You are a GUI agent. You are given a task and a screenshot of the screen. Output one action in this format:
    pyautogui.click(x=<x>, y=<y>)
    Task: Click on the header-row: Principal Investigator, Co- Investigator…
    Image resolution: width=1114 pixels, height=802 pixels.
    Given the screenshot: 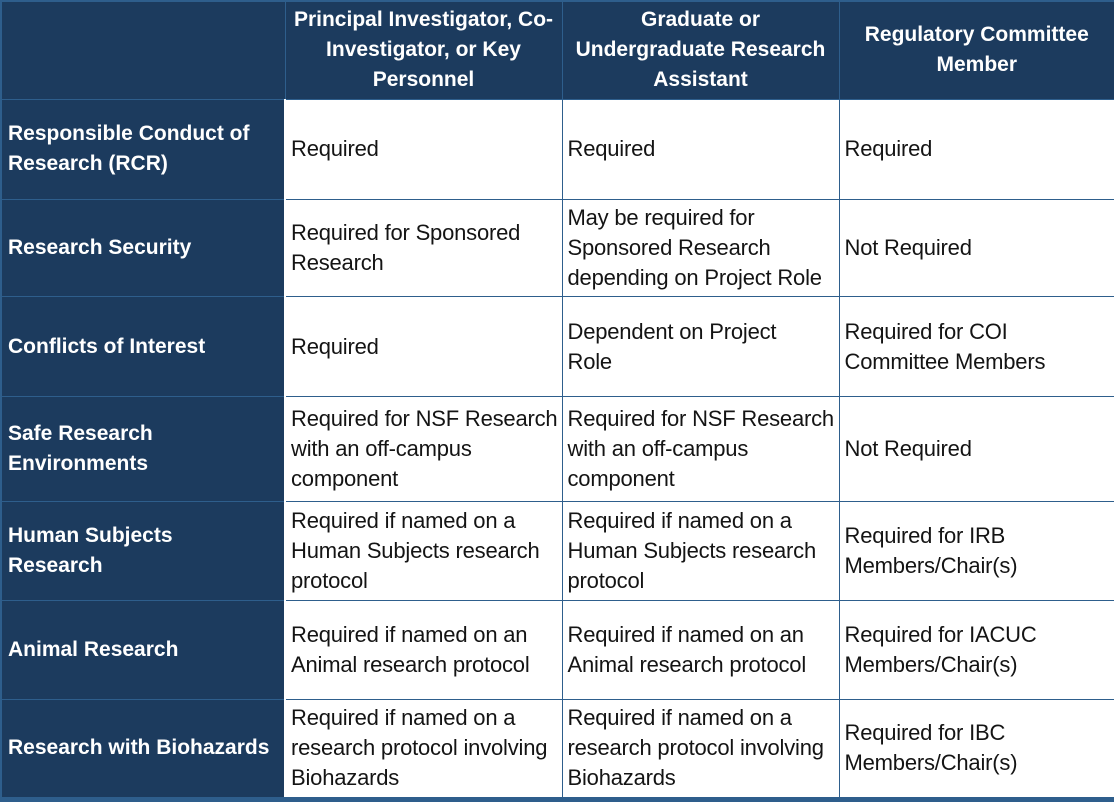 What is the action you would take?
    pyautogui.click(x=557, y=50)
    